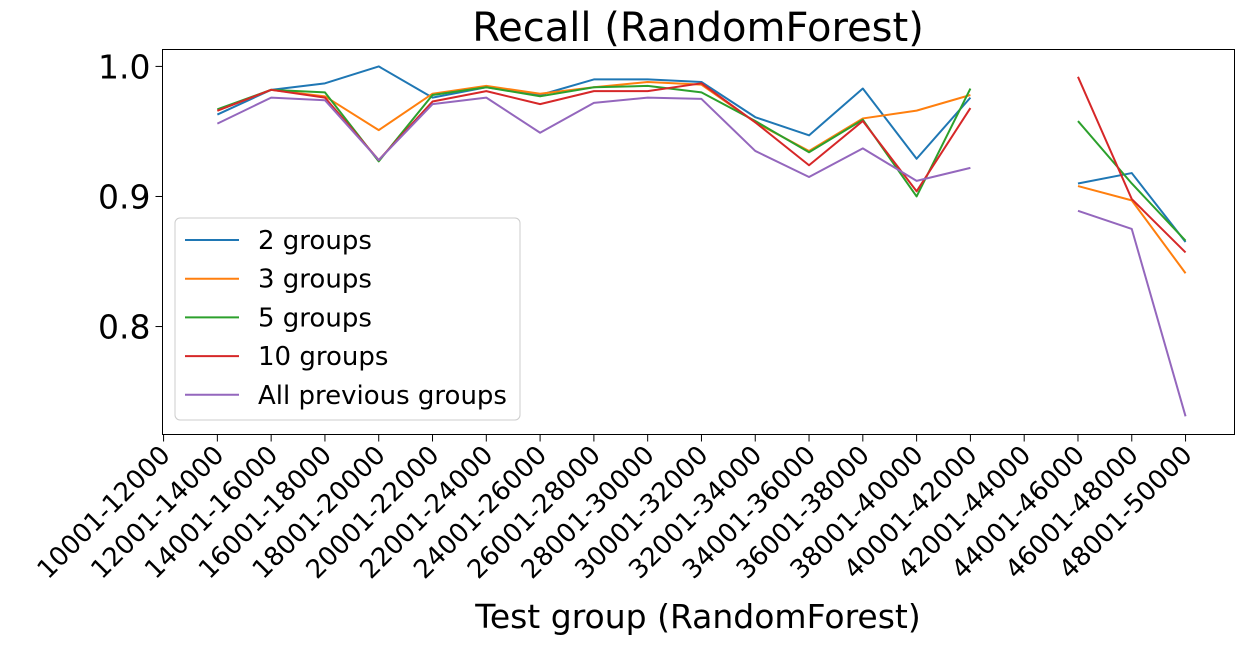 The width and height of the screenshot is (1245, 645). What do you see at coordinates (124, 196) in the screenshot?
I see `y-tick-label: 0.9` at bounding box center [124, 196].